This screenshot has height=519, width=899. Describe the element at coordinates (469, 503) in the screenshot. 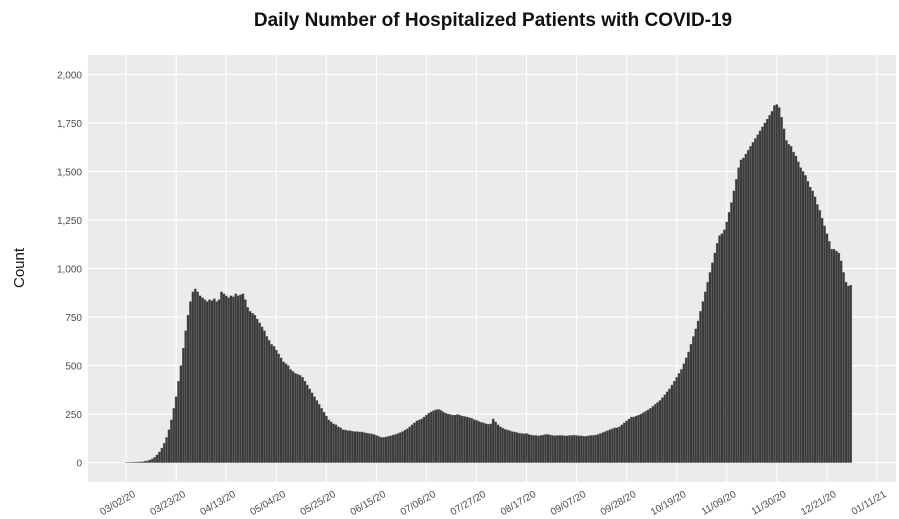

I see `x-tick-label: 07/27/20` at that location.